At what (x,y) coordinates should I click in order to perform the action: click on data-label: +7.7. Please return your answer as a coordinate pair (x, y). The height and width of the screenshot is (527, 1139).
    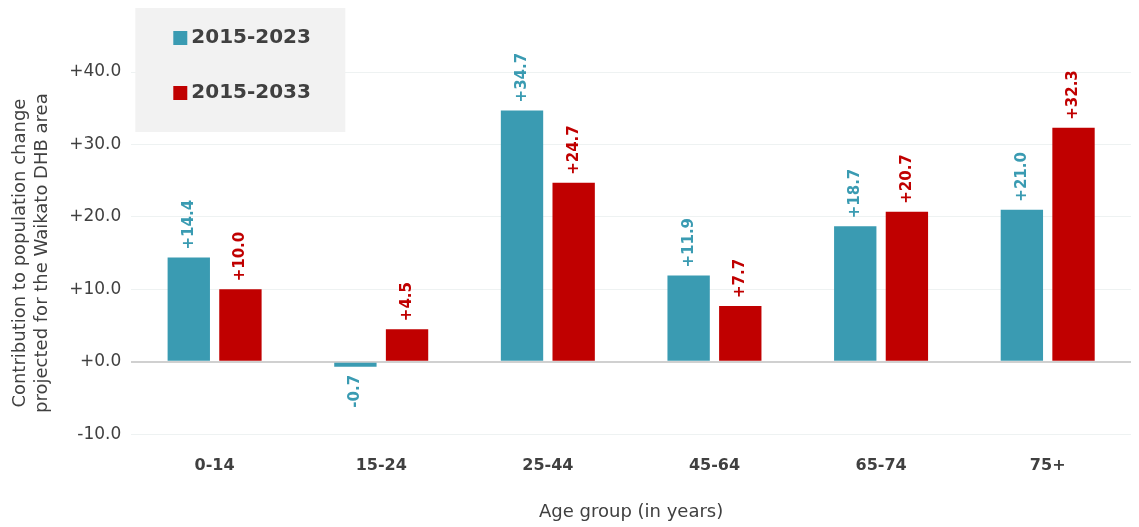
    Looking at the image, I should click on (739, 278).